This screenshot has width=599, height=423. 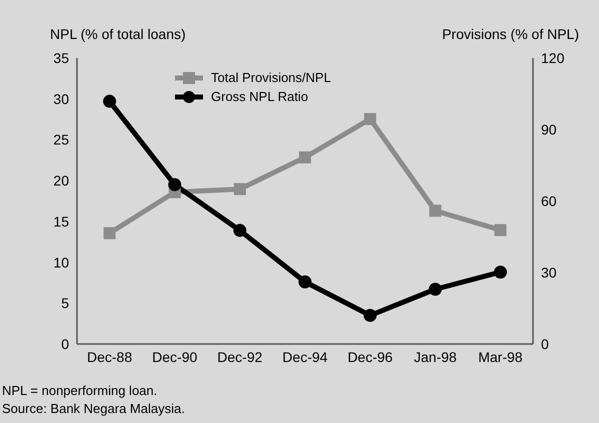 I want to click on x-tick-label: Dec-96, so click(x=370, y=356).